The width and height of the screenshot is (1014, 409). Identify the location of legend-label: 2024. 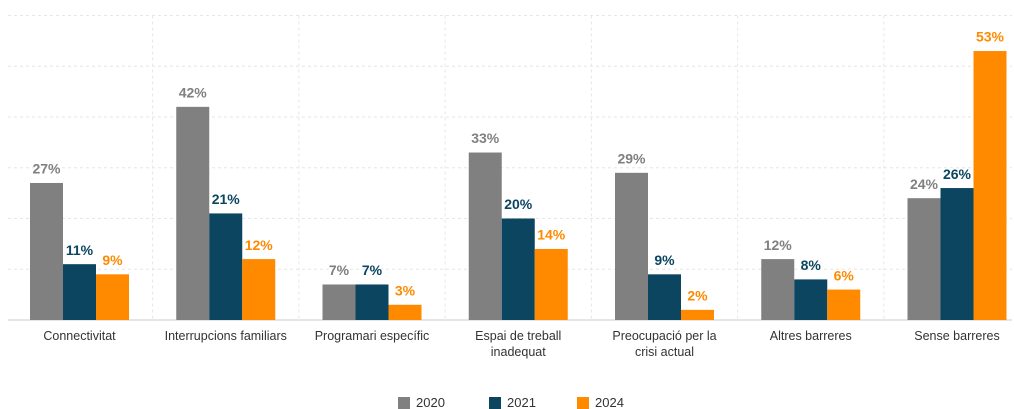
(609, 402).